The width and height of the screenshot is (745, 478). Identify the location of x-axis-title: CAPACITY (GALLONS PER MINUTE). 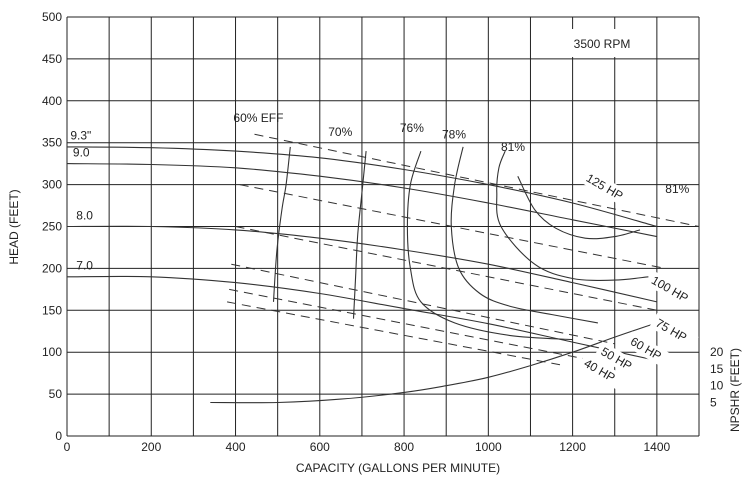
(398, 468).